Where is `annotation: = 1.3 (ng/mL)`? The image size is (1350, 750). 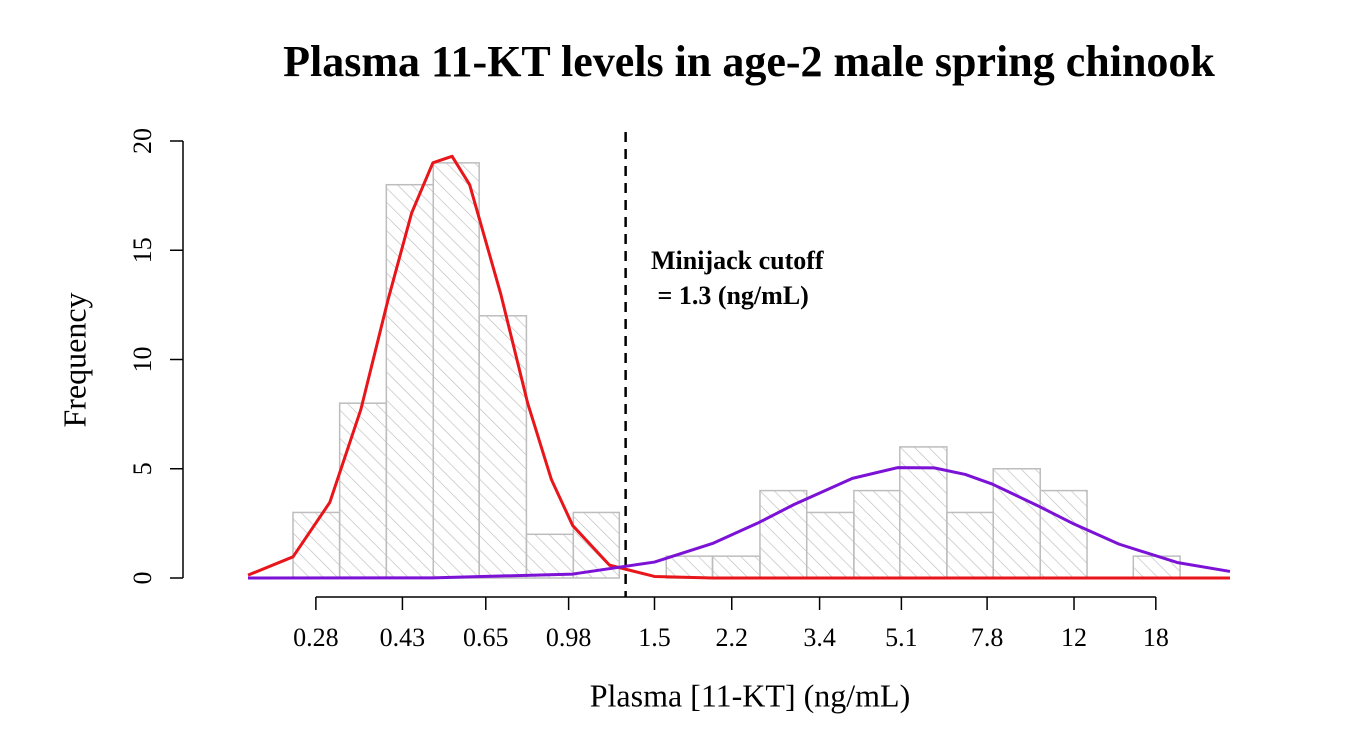
annotation: = 1.3 (ng/mL) is located at coordinates (730, 295).